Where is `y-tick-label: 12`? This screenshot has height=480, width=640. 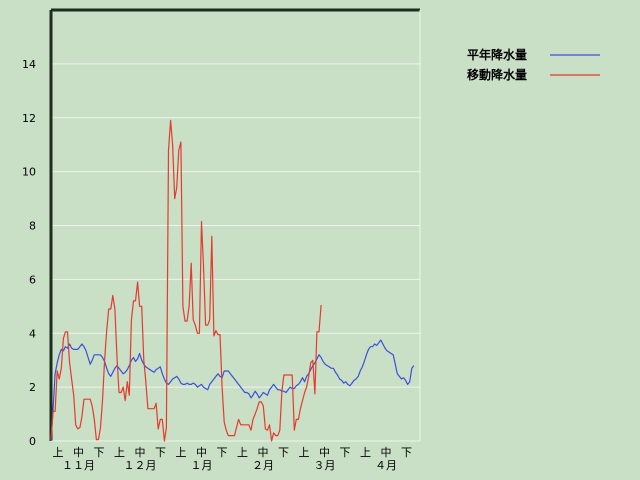
y-tick-label: 12 is located at coordinates (29, 118).